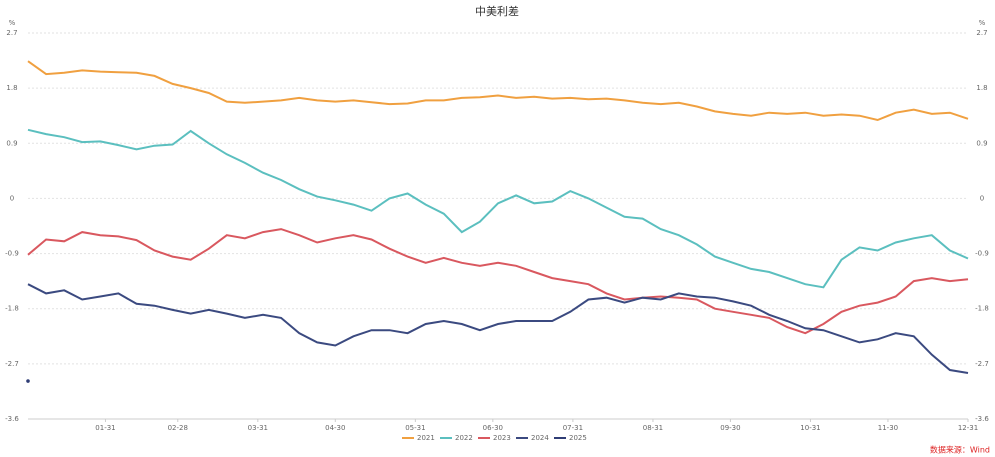  Describe the element at coordinates (426, 438) in the screenshot. I see `legend-label: 2021` at that location.